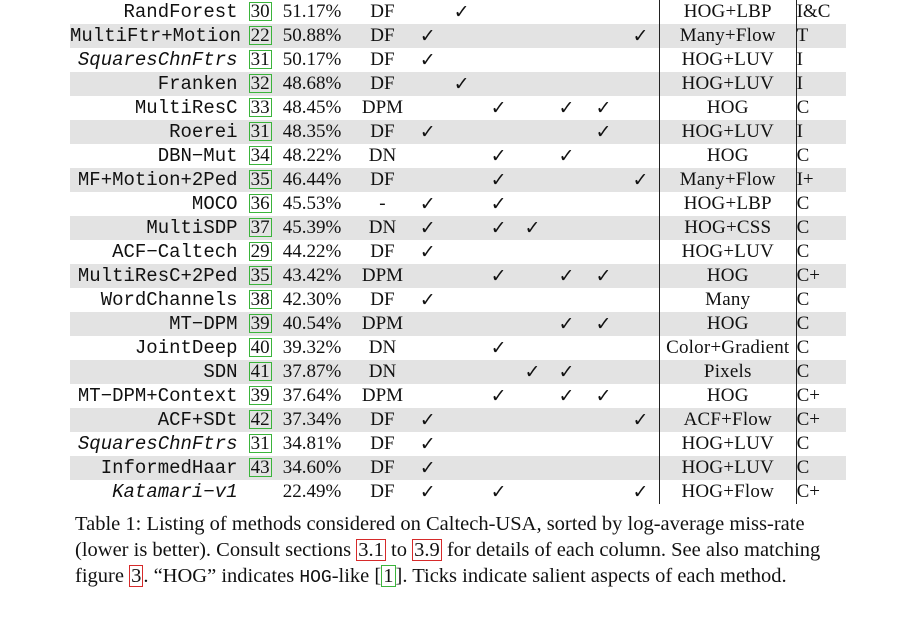  Describe the element at coordinates (154, 108) in the screenshot. I see `method-name-cell: MultiResC` at that location.